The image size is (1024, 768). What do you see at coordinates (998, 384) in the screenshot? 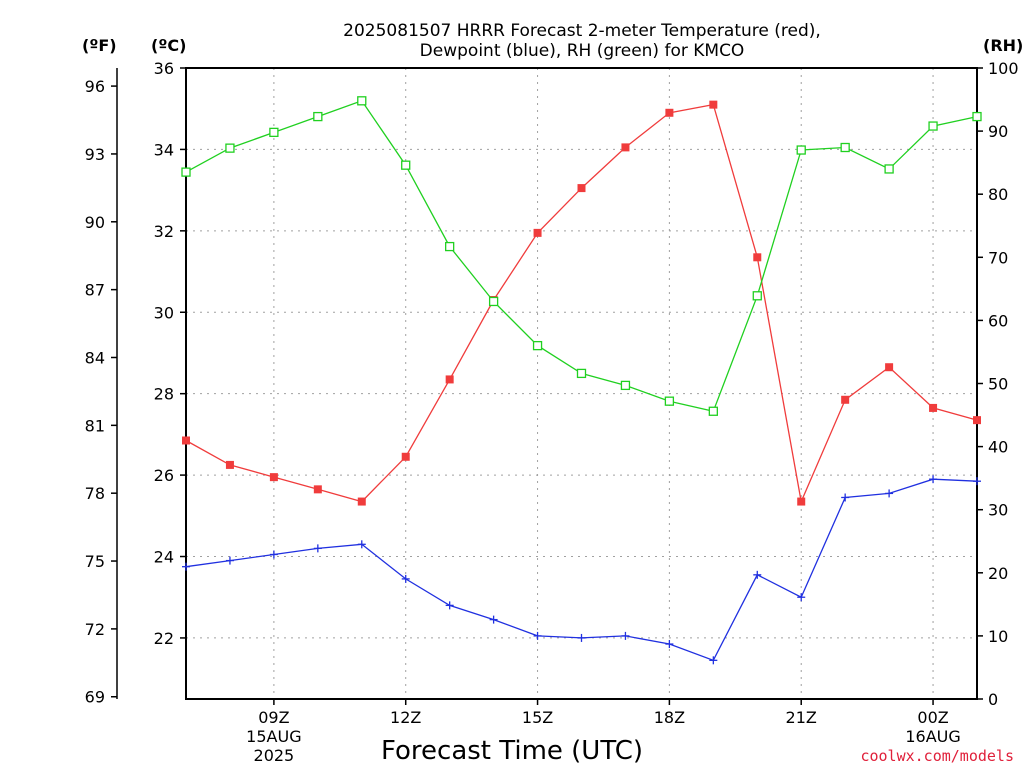
I see `rh-tick-label: 50` at bounding box center [998, 384].